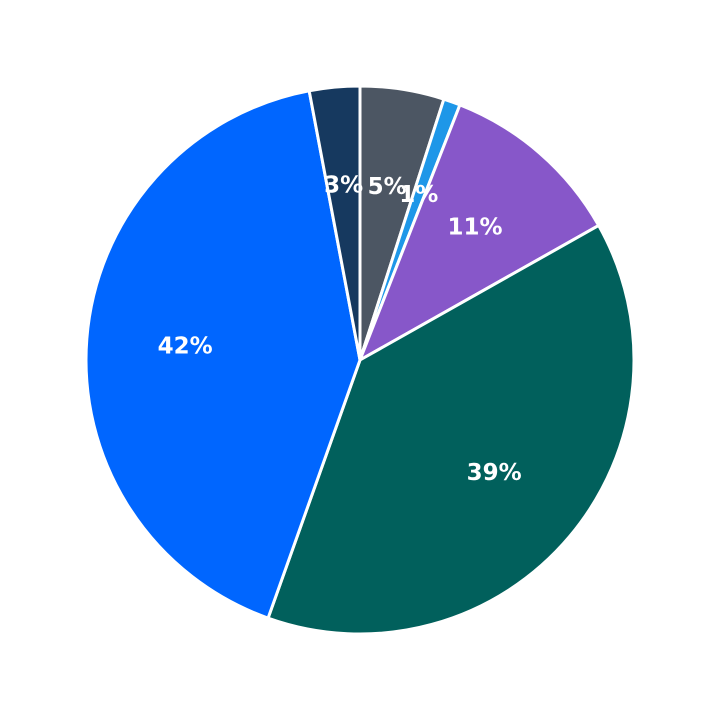 The height and width of the screenshot is (723, 723). I want to click on pie-slice-purple, so click(479, 232).